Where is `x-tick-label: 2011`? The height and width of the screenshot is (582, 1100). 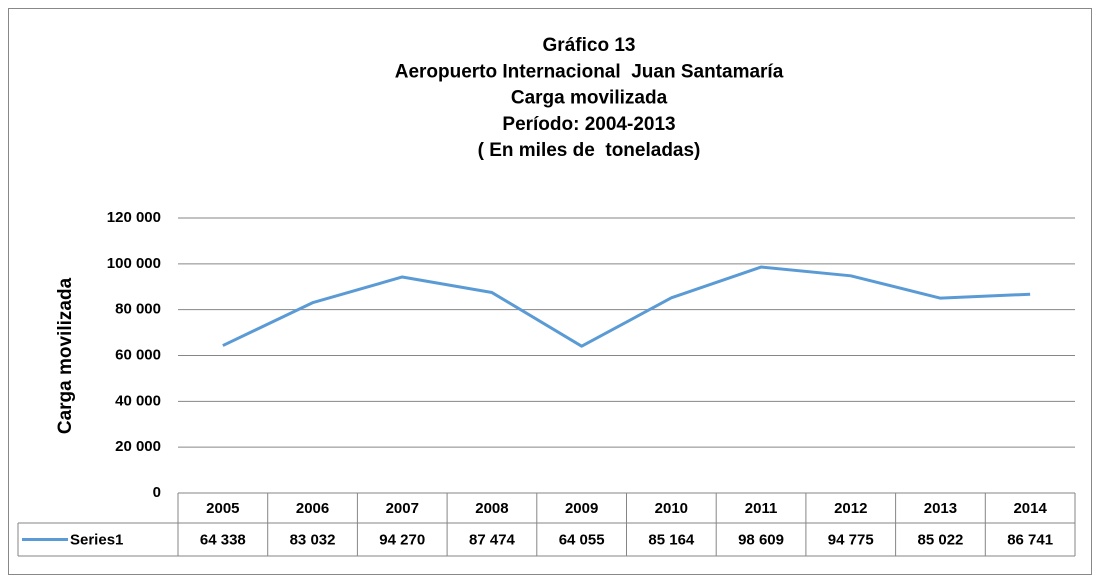
x-tick-label: 2011 is located at coordinates (761, 508).